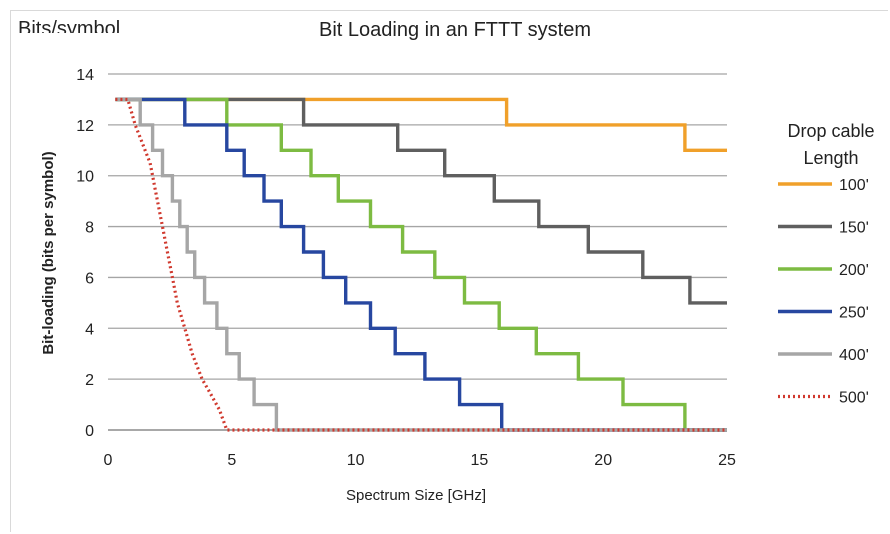 This screenshot has height=534, width=890. What do you see at coordinates (89, 278) in the screenshot?
I see `y-tick-label-6: 6` at bounding box center [89, 278].